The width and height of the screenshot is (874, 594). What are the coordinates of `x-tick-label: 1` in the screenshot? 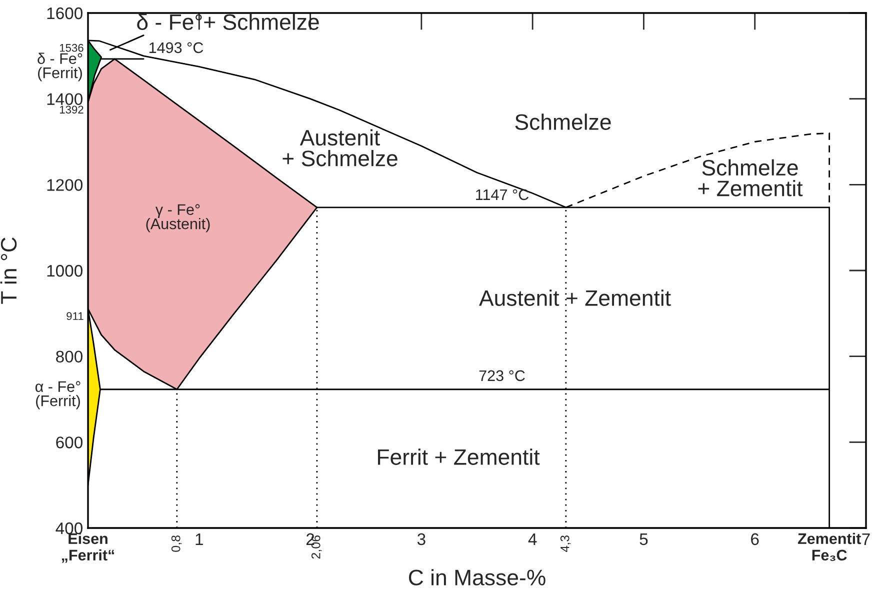 It's located at (199, 539).